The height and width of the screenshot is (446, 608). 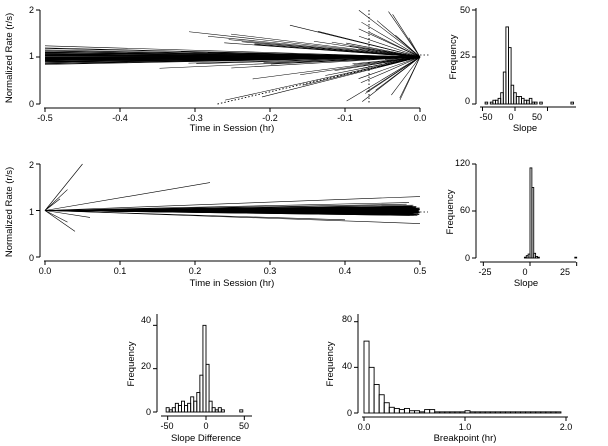 What do you see at coordinates (120, 271) in the screenshot?
I see `x-tick-label: 0.1` at bounding box center [120, 271].